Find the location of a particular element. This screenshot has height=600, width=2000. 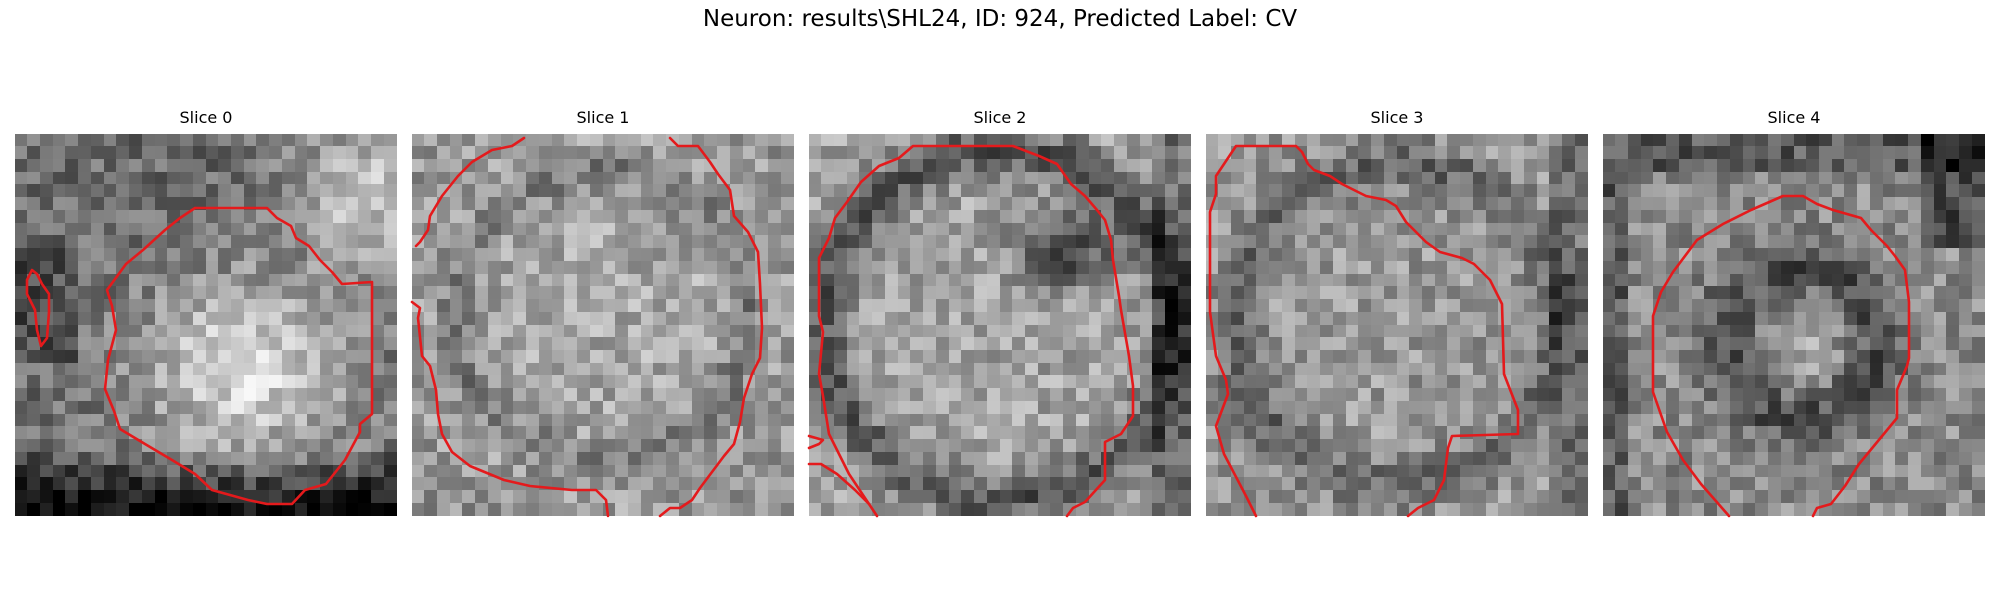

contour-line-3a is located at coordinates (1364, 331).